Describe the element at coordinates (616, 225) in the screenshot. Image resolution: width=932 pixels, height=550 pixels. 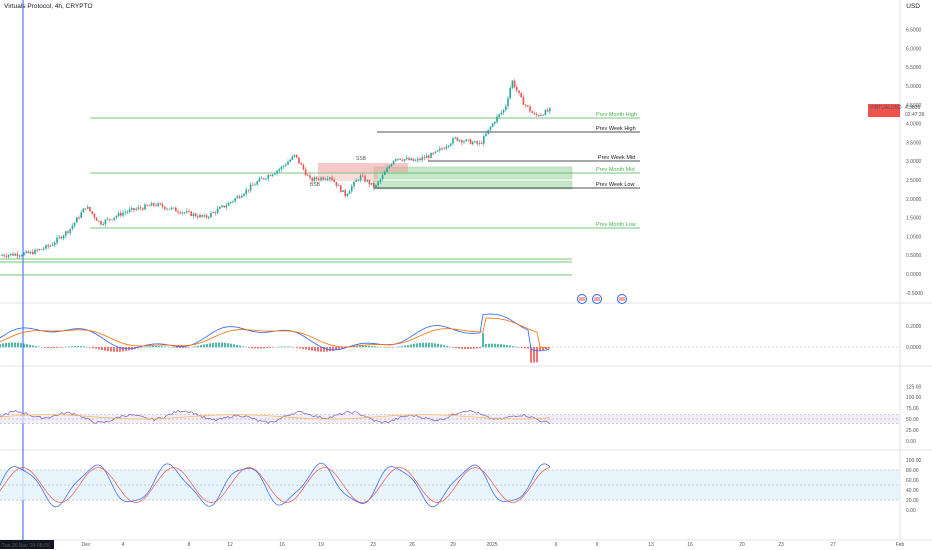
I see `level-label: Prev Month Low` at that location.